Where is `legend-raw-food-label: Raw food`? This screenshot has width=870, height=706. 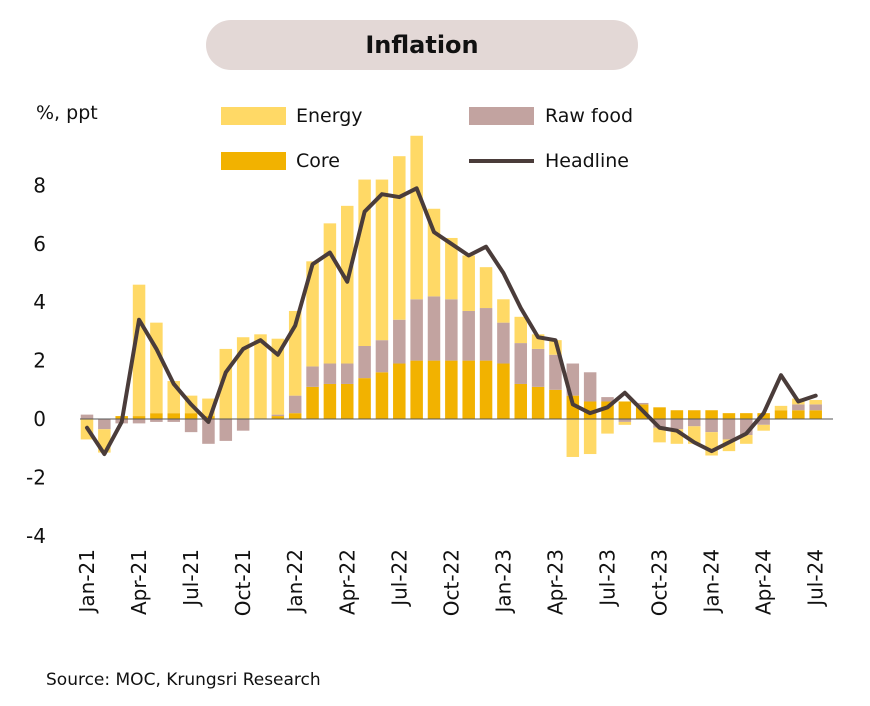 legend-raw-food-label: Raw food is located at coordinates (589, 116).